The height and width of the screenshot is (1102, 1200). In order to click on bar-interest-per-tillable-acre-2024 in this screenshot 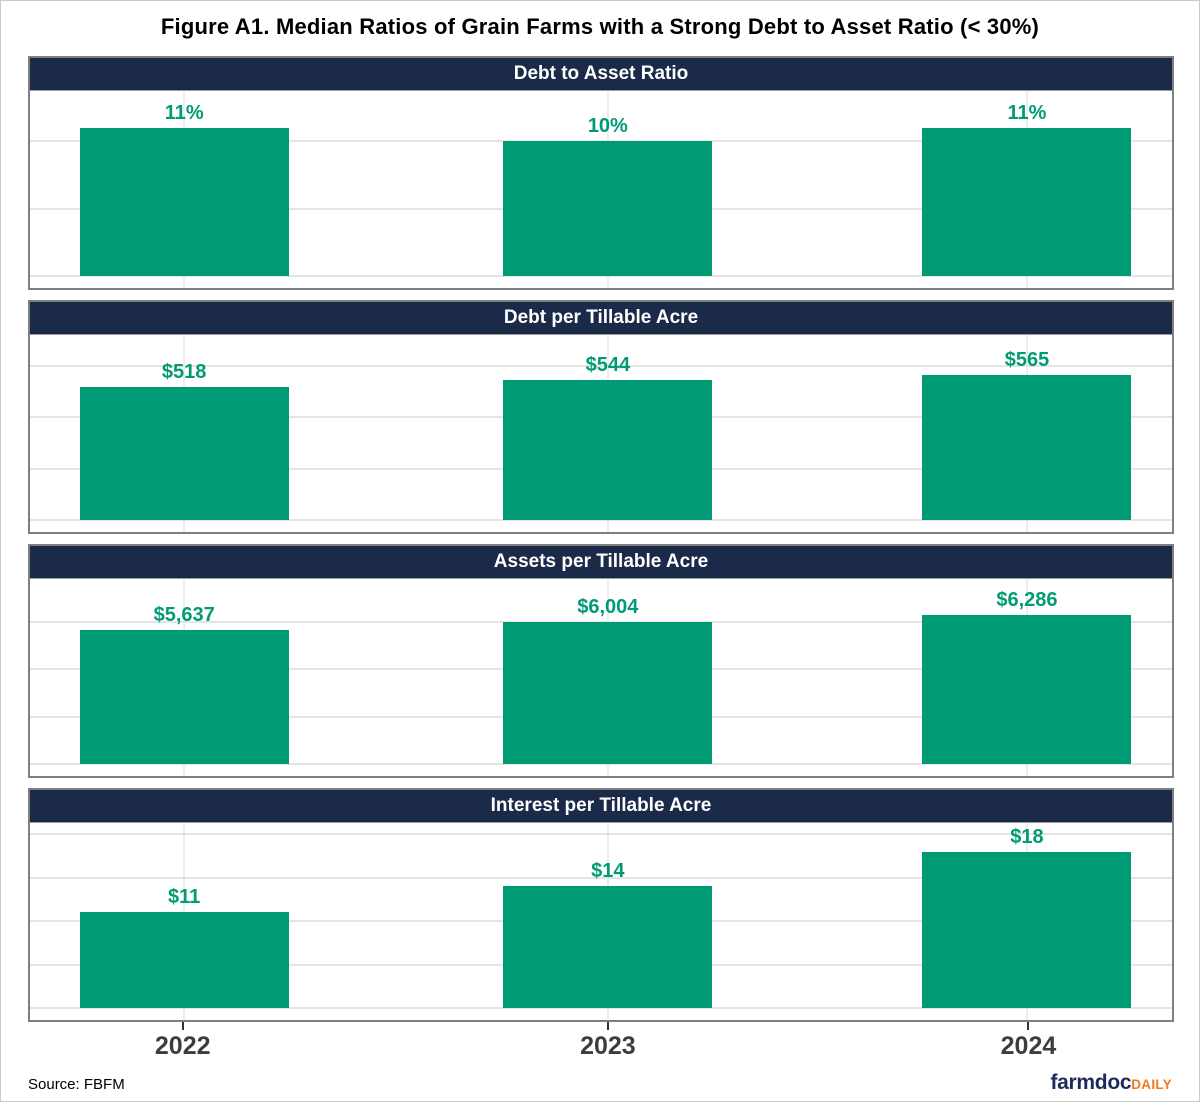, I will do `click(1027, 929)`.